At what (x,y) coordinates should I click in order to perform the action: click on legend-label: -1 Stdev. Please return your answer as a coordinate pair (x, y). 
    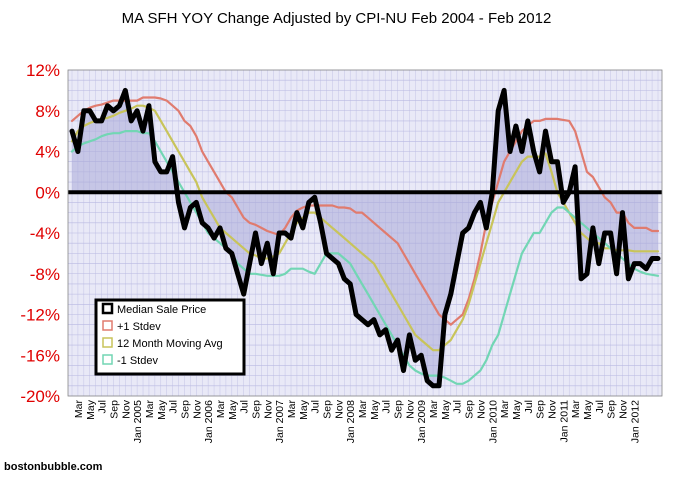
    Looking at the image, I should click on (137, 361).